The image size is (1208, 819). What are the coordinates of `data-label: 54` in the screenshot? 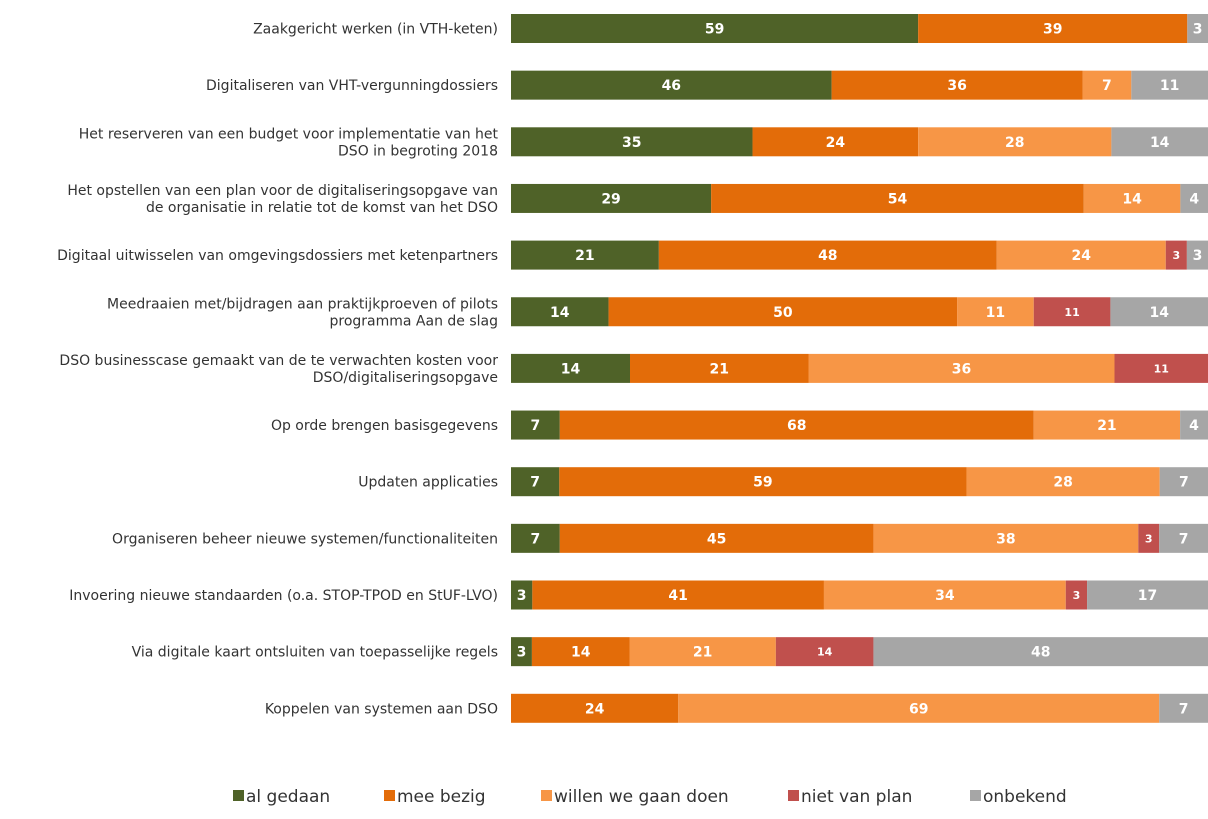 It's located at (898, 199).